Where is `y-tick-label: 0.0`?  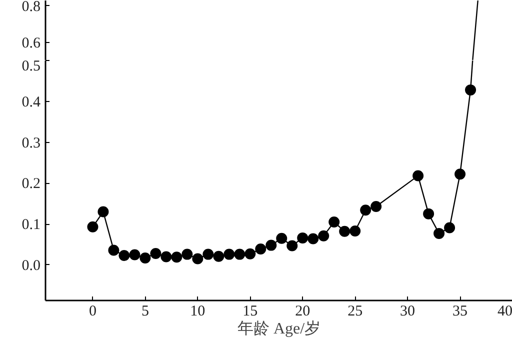
y-tick-label: 0.0 is located at coordinates (31, 266).